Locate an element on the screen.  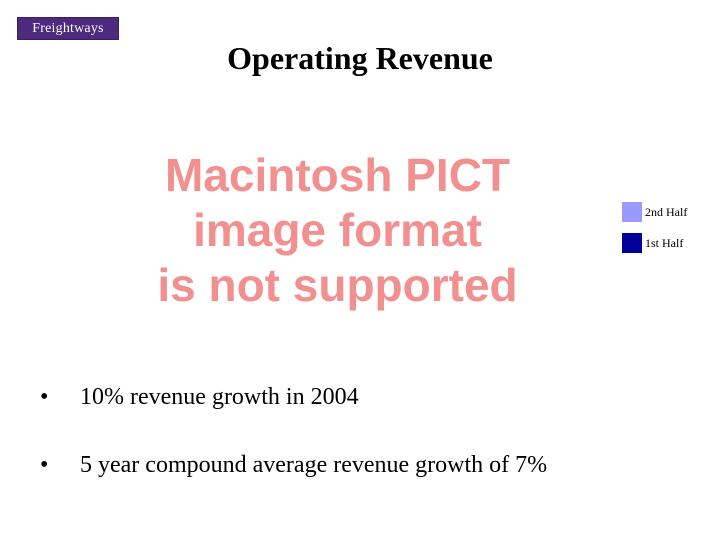
bullet-item: • 10% revenue growth in 2004 is located at coordinates (293, 397).